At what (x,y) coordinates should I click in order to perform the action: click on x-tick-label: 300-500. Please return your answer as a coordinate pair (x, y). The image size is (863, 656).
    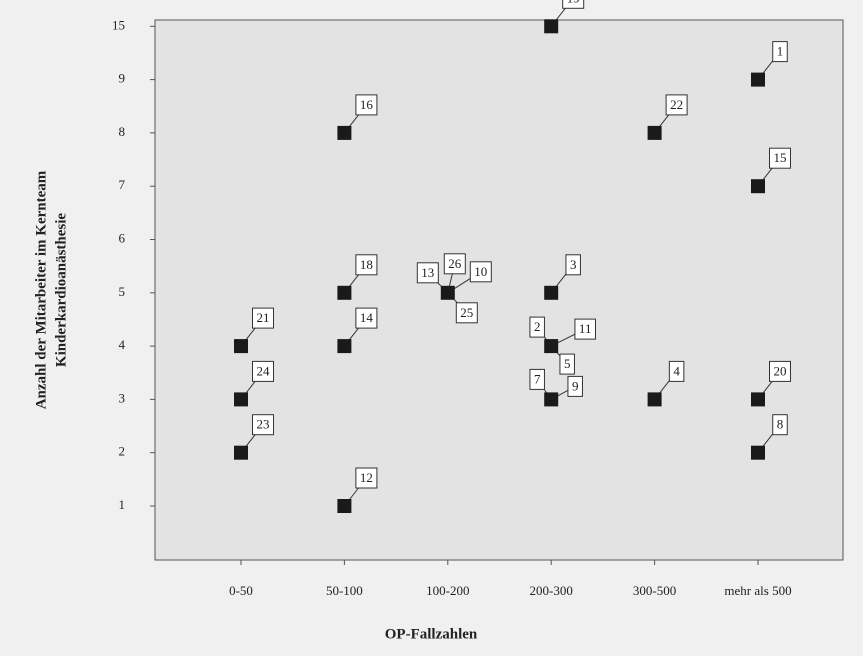
    Looking at the image, I should click on (654, 590).